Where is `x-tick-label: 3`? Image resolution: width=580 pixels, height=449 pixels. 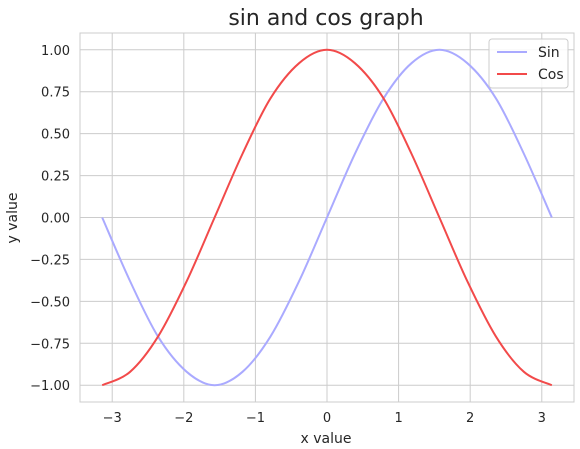 x-tick-label: 3 is located at coordinates (542, 418).